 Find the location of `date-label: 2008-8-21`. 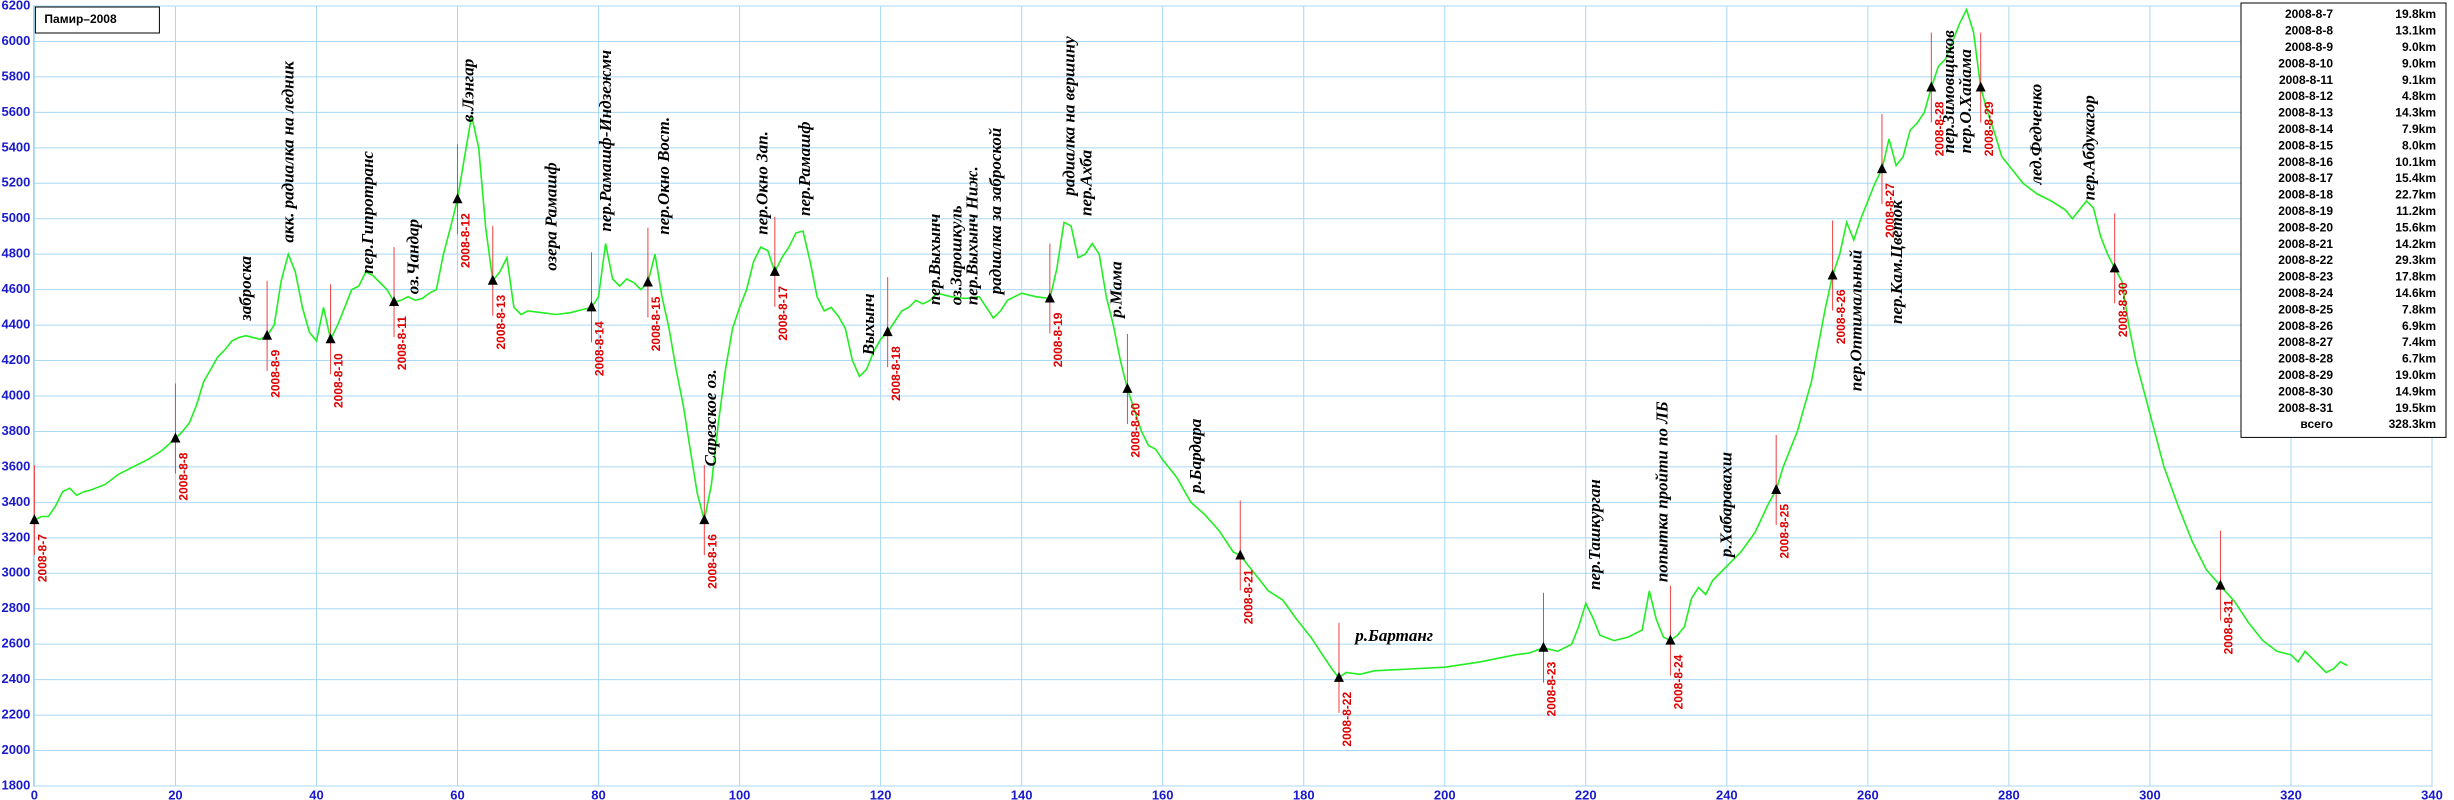

date-label: 2008-8-21 is located at coordinates (1248, 596).